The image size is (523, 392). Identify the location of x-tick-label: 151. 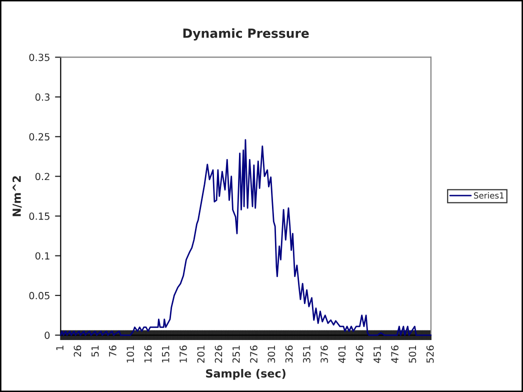
(166, 354).